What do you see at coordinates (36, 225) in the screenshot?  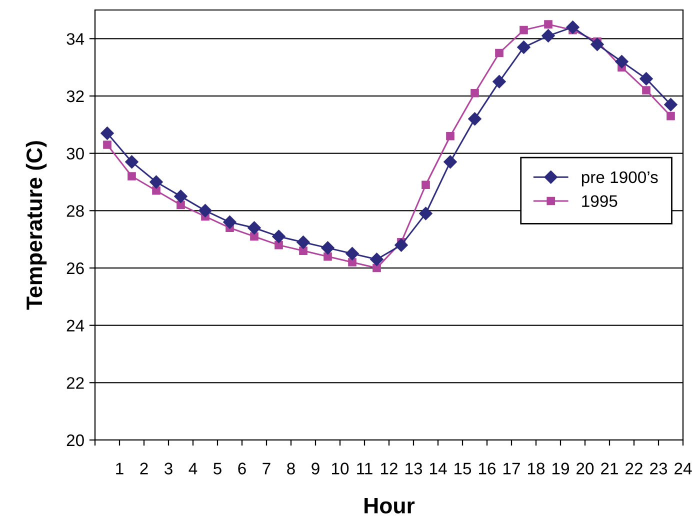 I see `y-axis-title: Temperature (C)` at bounding box center [36, 225].